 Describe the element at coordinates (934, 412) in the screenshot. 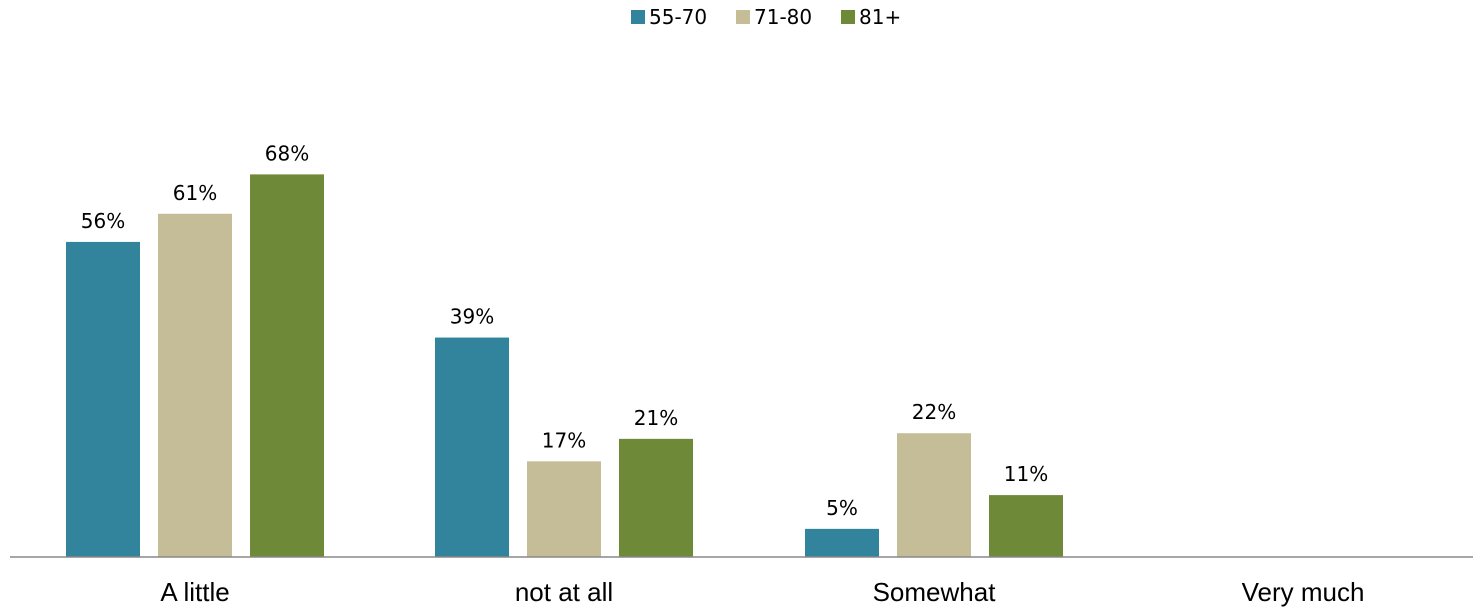

I see `data-label: 22%` at that location.